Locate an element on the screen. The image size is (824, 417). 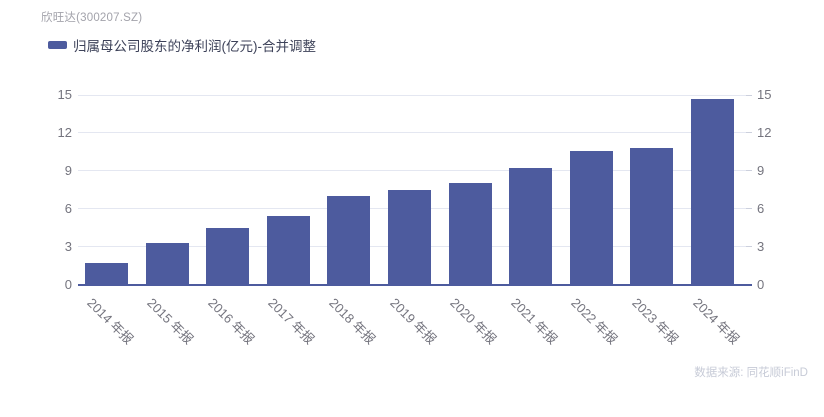
x-axis-label: 2024 年报 is located at coordinates (715, 321).